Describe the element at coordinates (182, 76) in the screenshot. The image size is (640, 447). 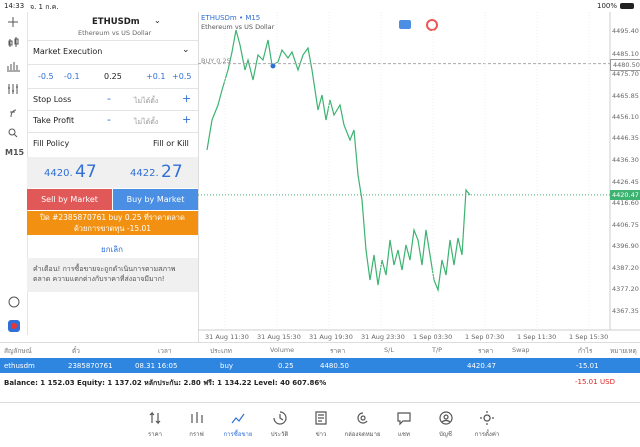
I see `volume-step: +0.5` at that location.